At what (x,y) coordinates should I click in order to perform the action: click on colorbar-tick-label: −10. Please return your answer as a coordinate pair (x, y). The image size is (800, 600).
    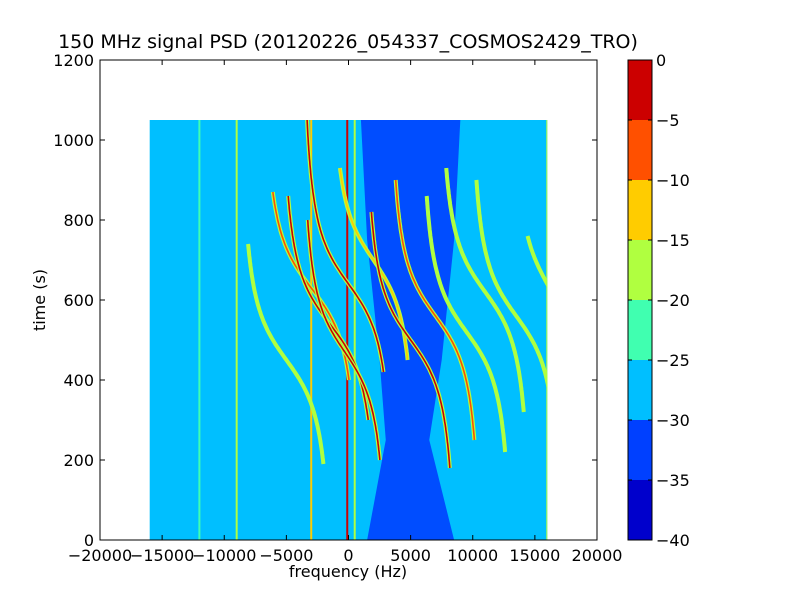
    Looking at the image, I should click on (673, 180).